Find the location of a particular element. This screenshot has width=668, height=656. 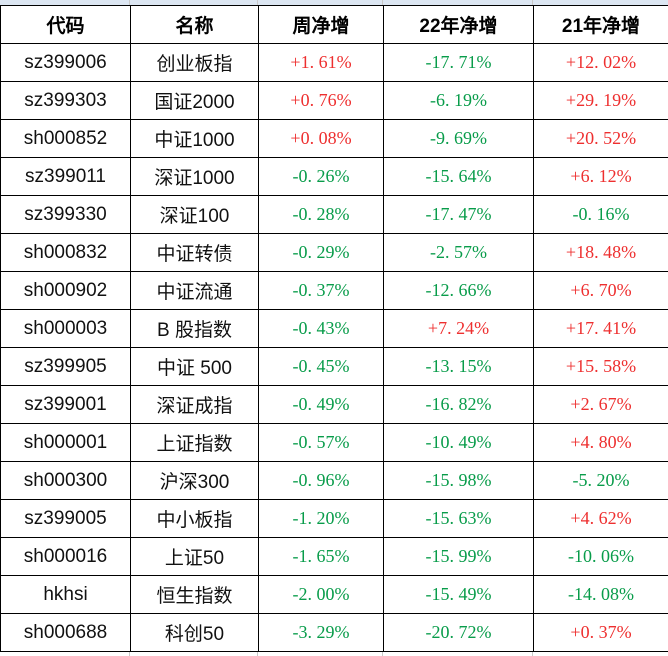

cell-2022-change: -15. 63% is located at coordinates (459, 519).